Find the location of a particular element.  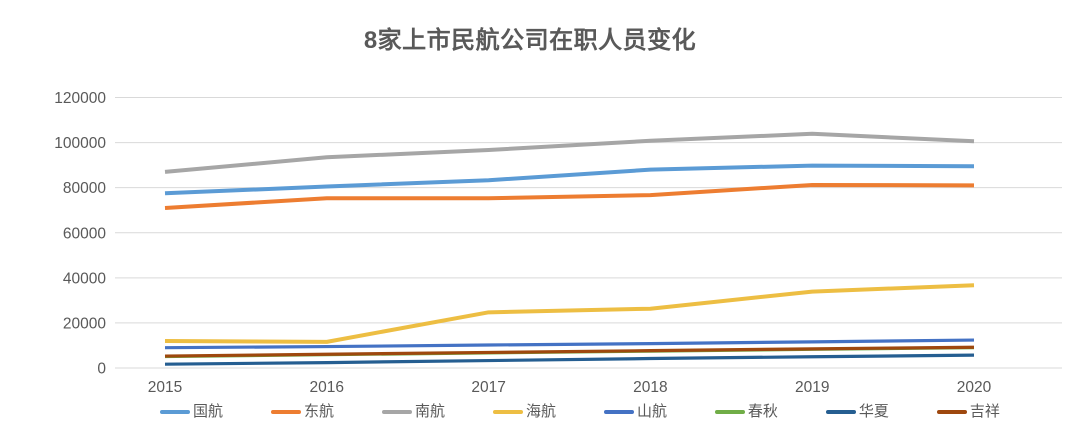

x-axis-tick-label: 2017 is located at coordinates (488, 387).